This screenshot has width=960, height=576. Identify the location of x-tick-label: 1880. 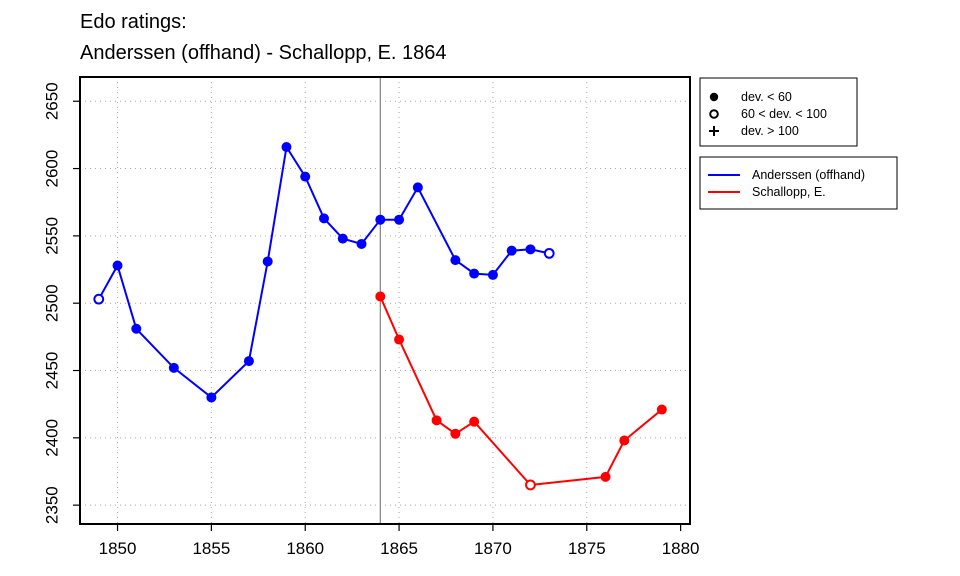
(681, 548).